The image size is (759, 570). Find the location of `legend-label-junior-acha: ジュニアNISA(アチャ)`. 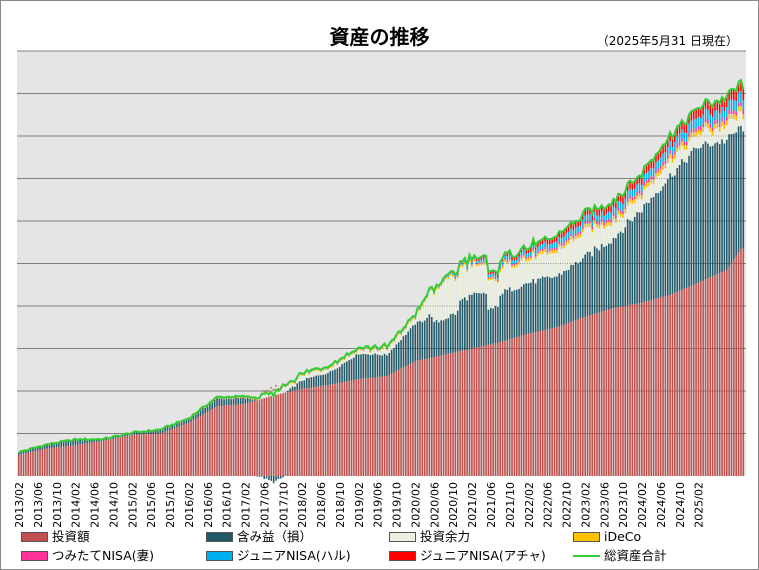

legend-label-junior-acha: ジュニアNISA(アチャ) is located at coordinates (483, 555).